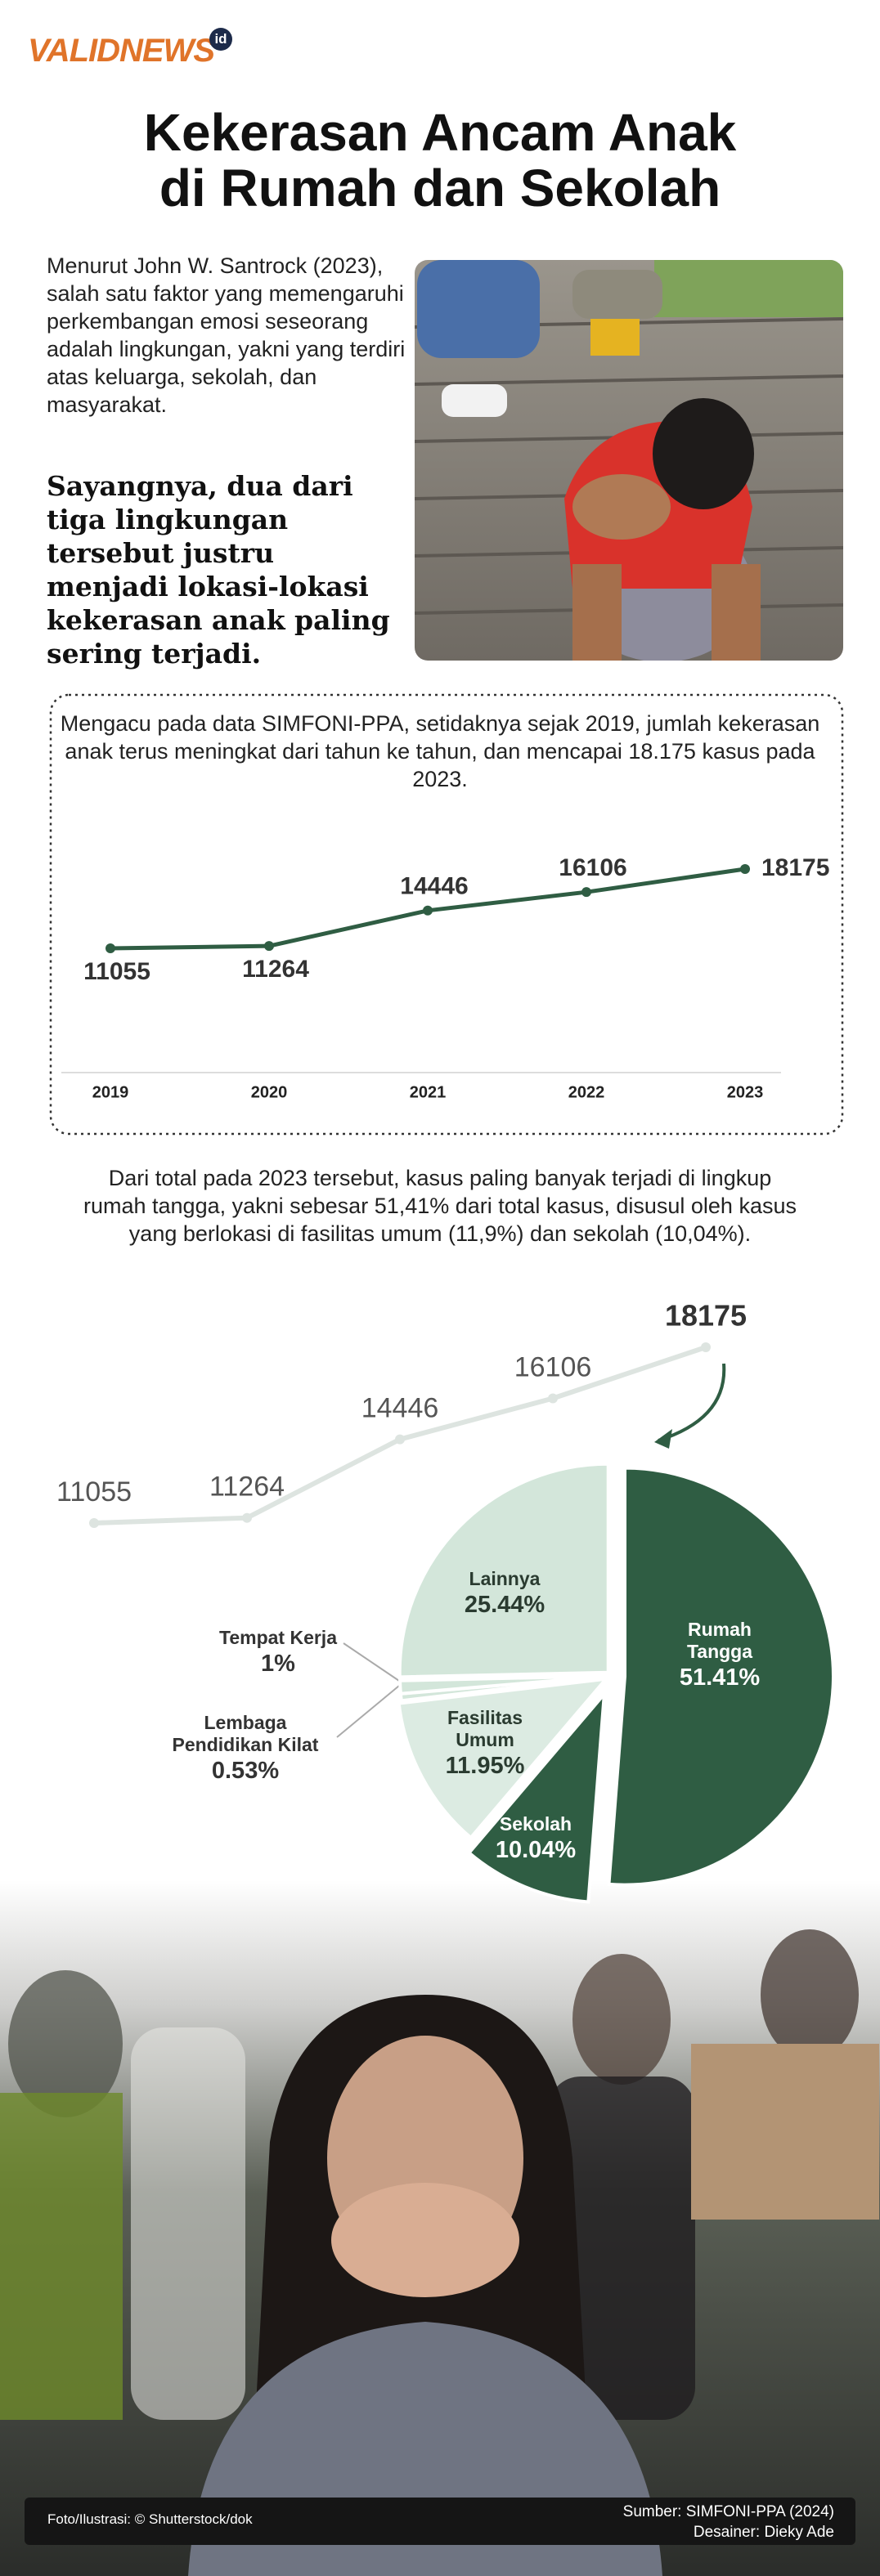 The height and width of the screenshot is (2576, 880). I want to click on photo-credit: Foto/Ilustrasi: © Shutterstock/dok, so click(150, 2519).